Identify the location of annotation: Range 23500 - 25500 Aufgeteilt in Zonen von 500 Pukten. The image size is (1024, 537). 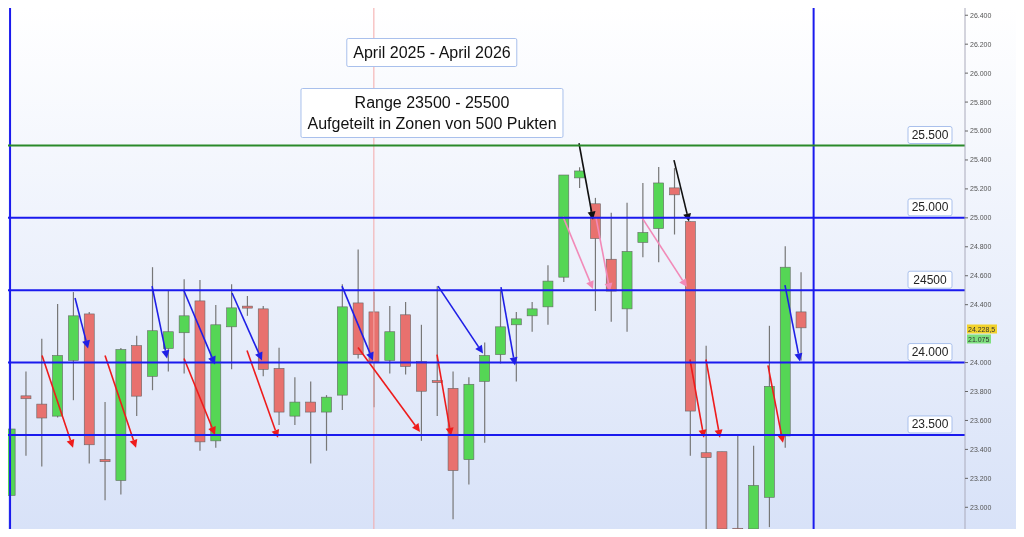
(432, 113).